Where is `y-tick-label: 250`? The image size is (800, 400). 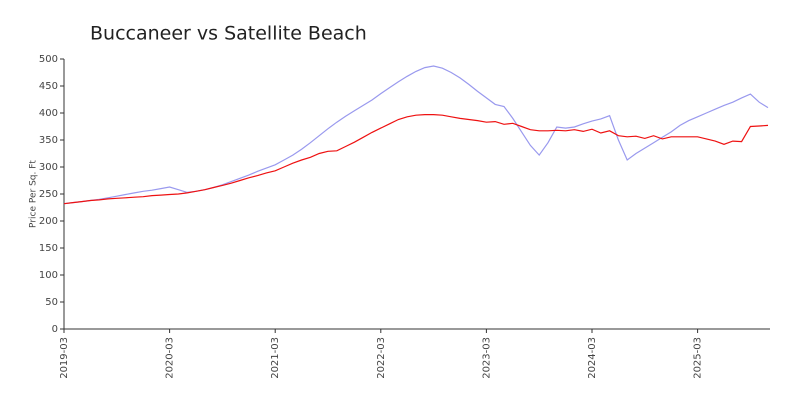
y-tick-label: 250 is located at coordinates (48, 194).